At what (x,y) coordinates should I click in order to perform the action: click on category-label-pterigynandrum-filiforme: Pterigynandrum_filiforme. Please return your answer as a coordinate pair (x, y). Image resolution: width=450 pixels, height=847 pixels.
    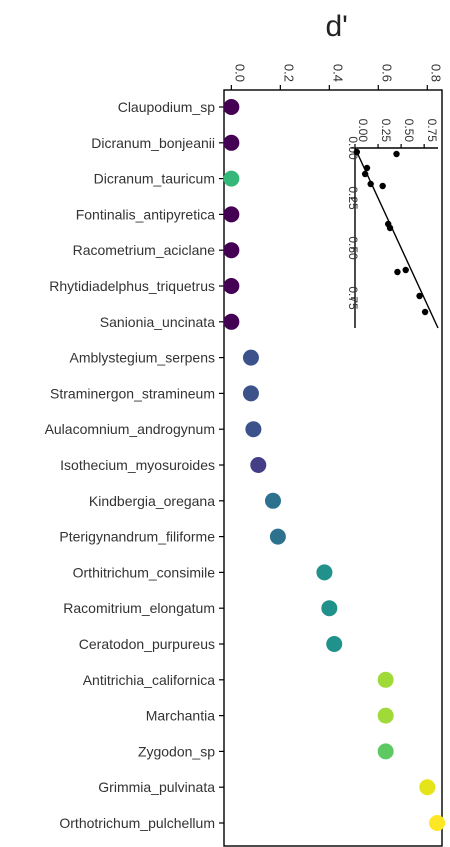
    Looking at the image, I should click on (137, 537).